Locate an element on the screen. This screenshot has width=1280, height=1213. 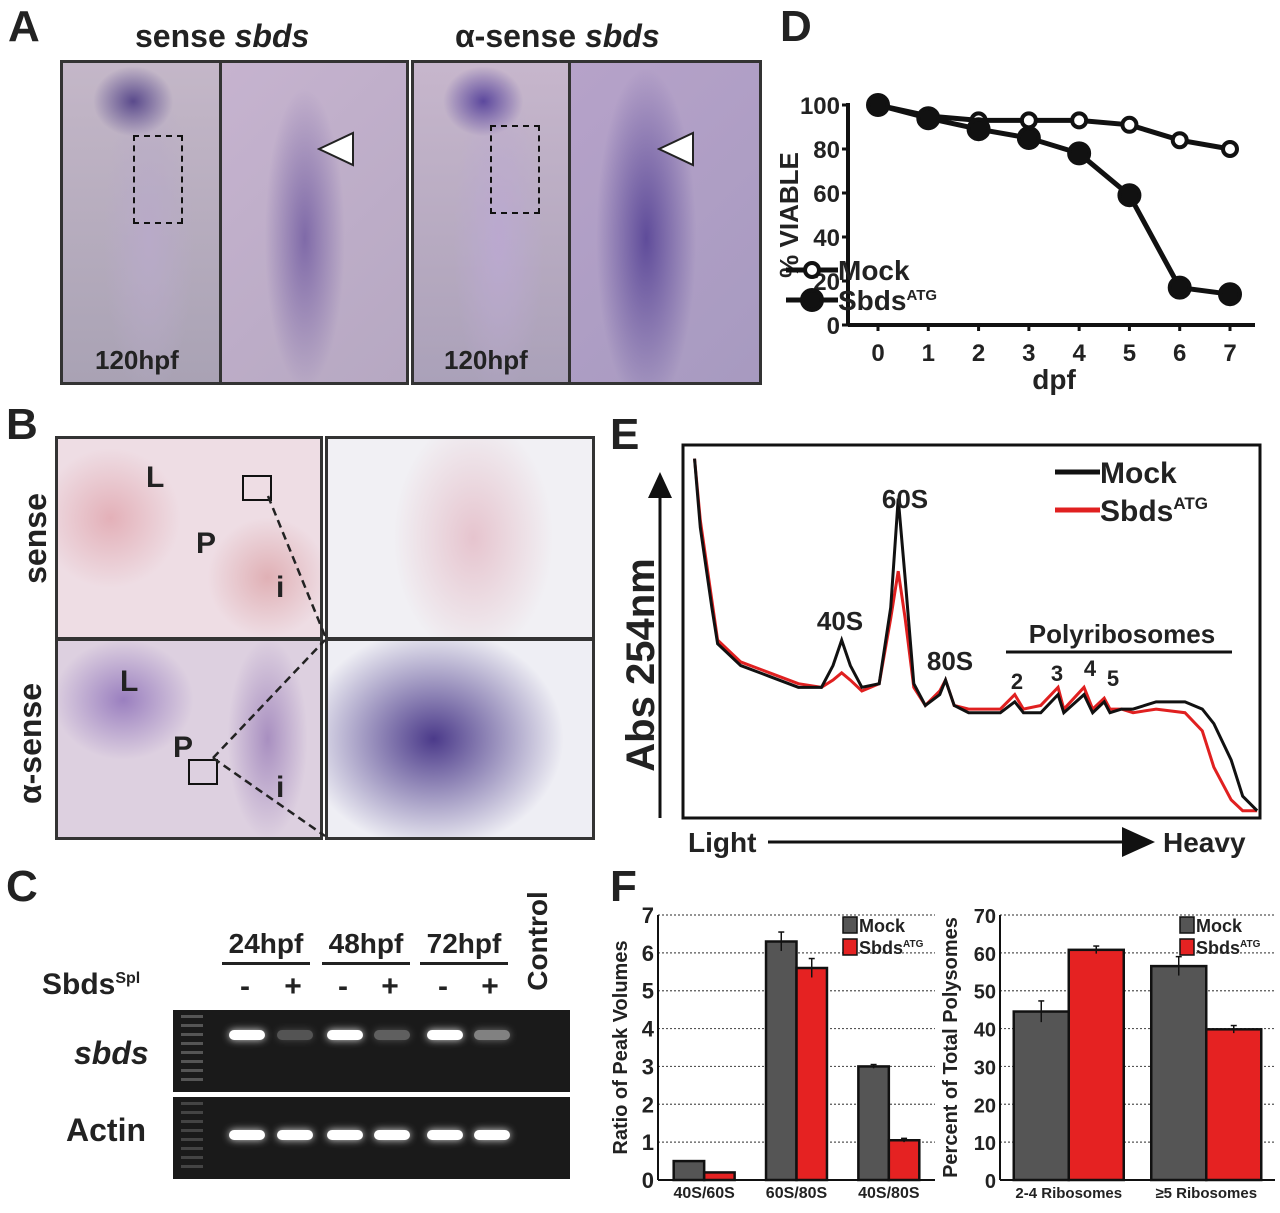
timepoint-label: 48hpf is located at coordinates (366, 946).